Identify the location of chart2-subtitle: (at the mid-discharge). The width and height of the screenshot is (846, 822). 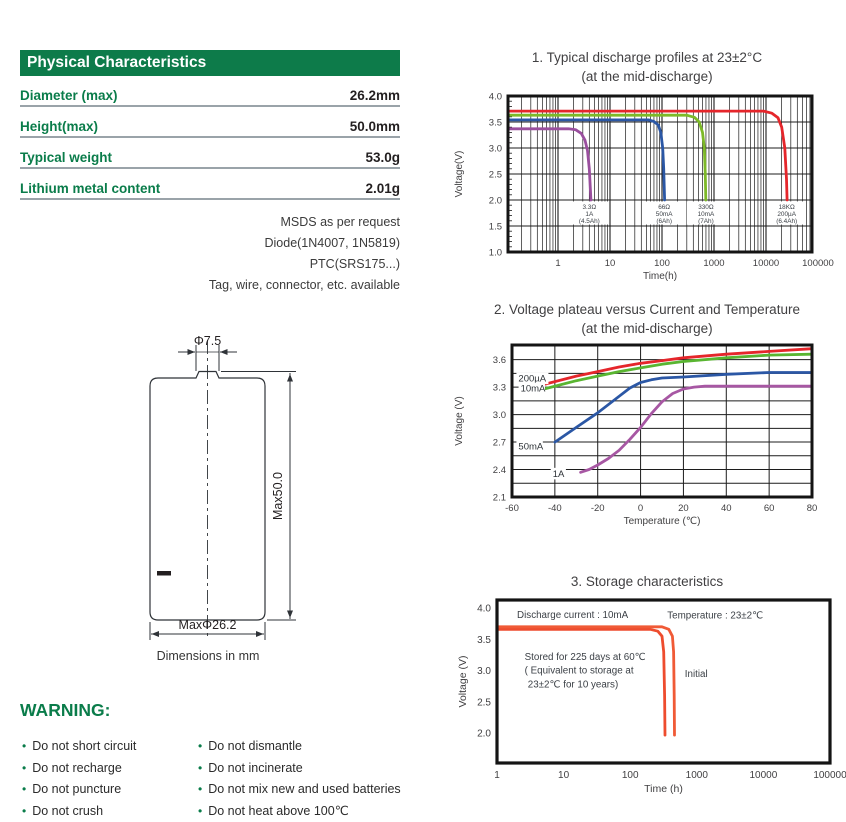
(647, 328).